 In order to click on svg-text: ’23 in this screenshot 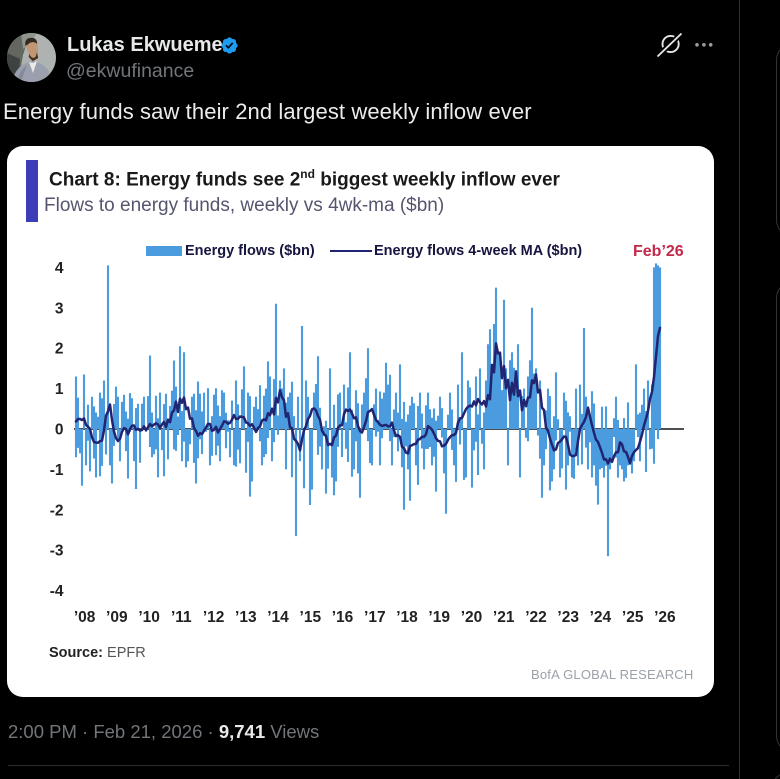, I will do `click(568, 617)`.